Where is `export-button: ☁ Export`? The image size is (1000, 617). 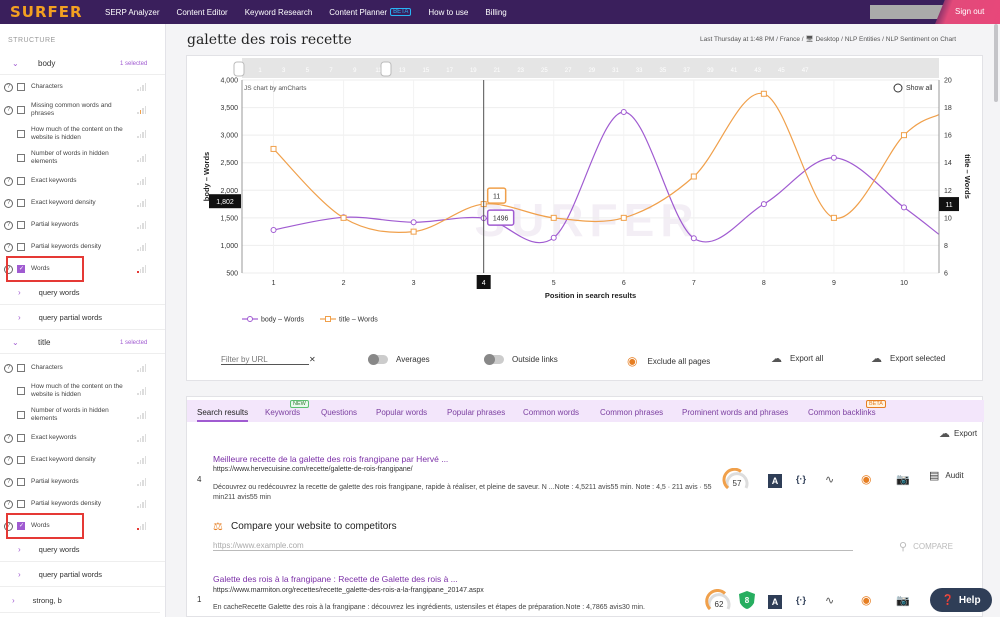
export-button: ☁ Export is located at coordinates (958, 433).